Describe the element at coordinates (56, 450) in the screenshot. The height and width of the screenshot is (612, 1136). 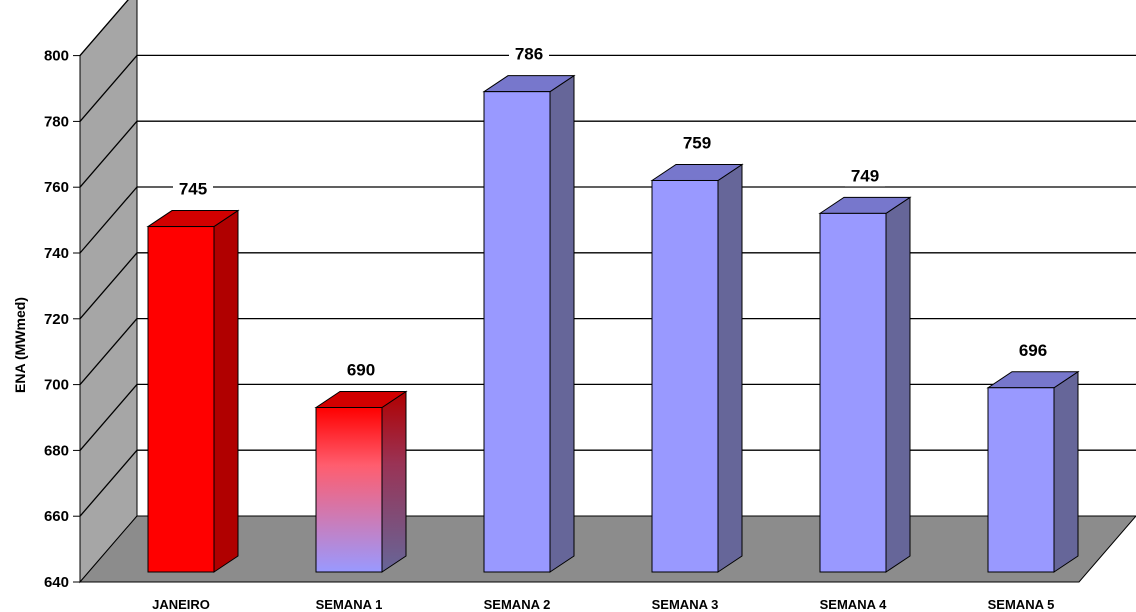
I see `y-tick-label: 680` at that location.